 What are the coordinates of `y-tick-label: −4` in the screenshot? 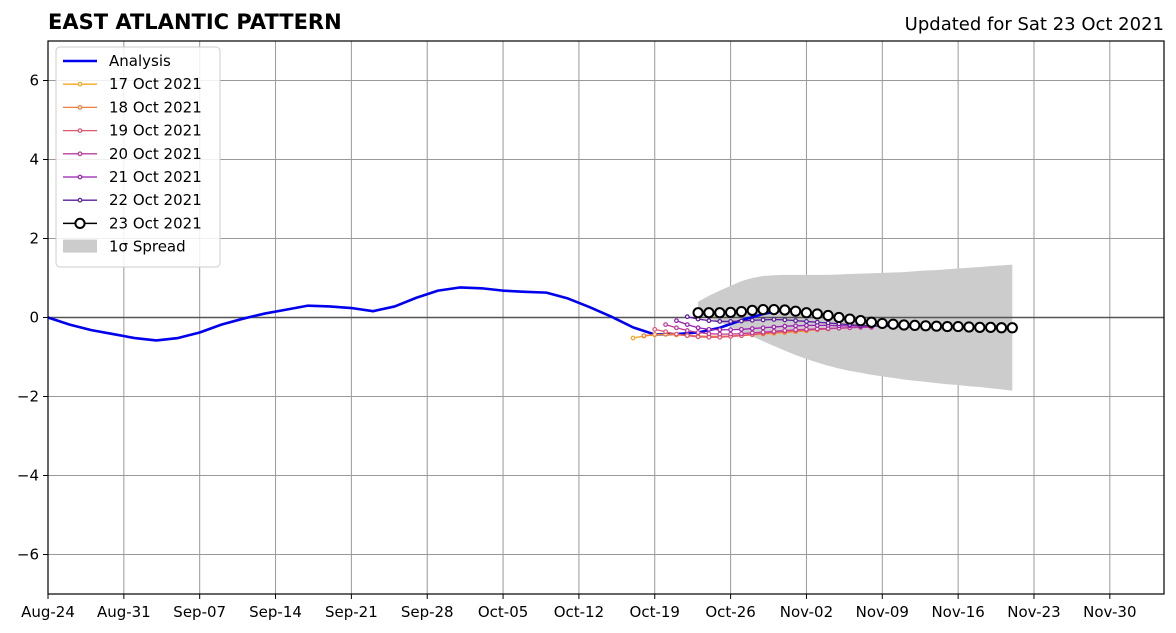 It's located at (28, 476).